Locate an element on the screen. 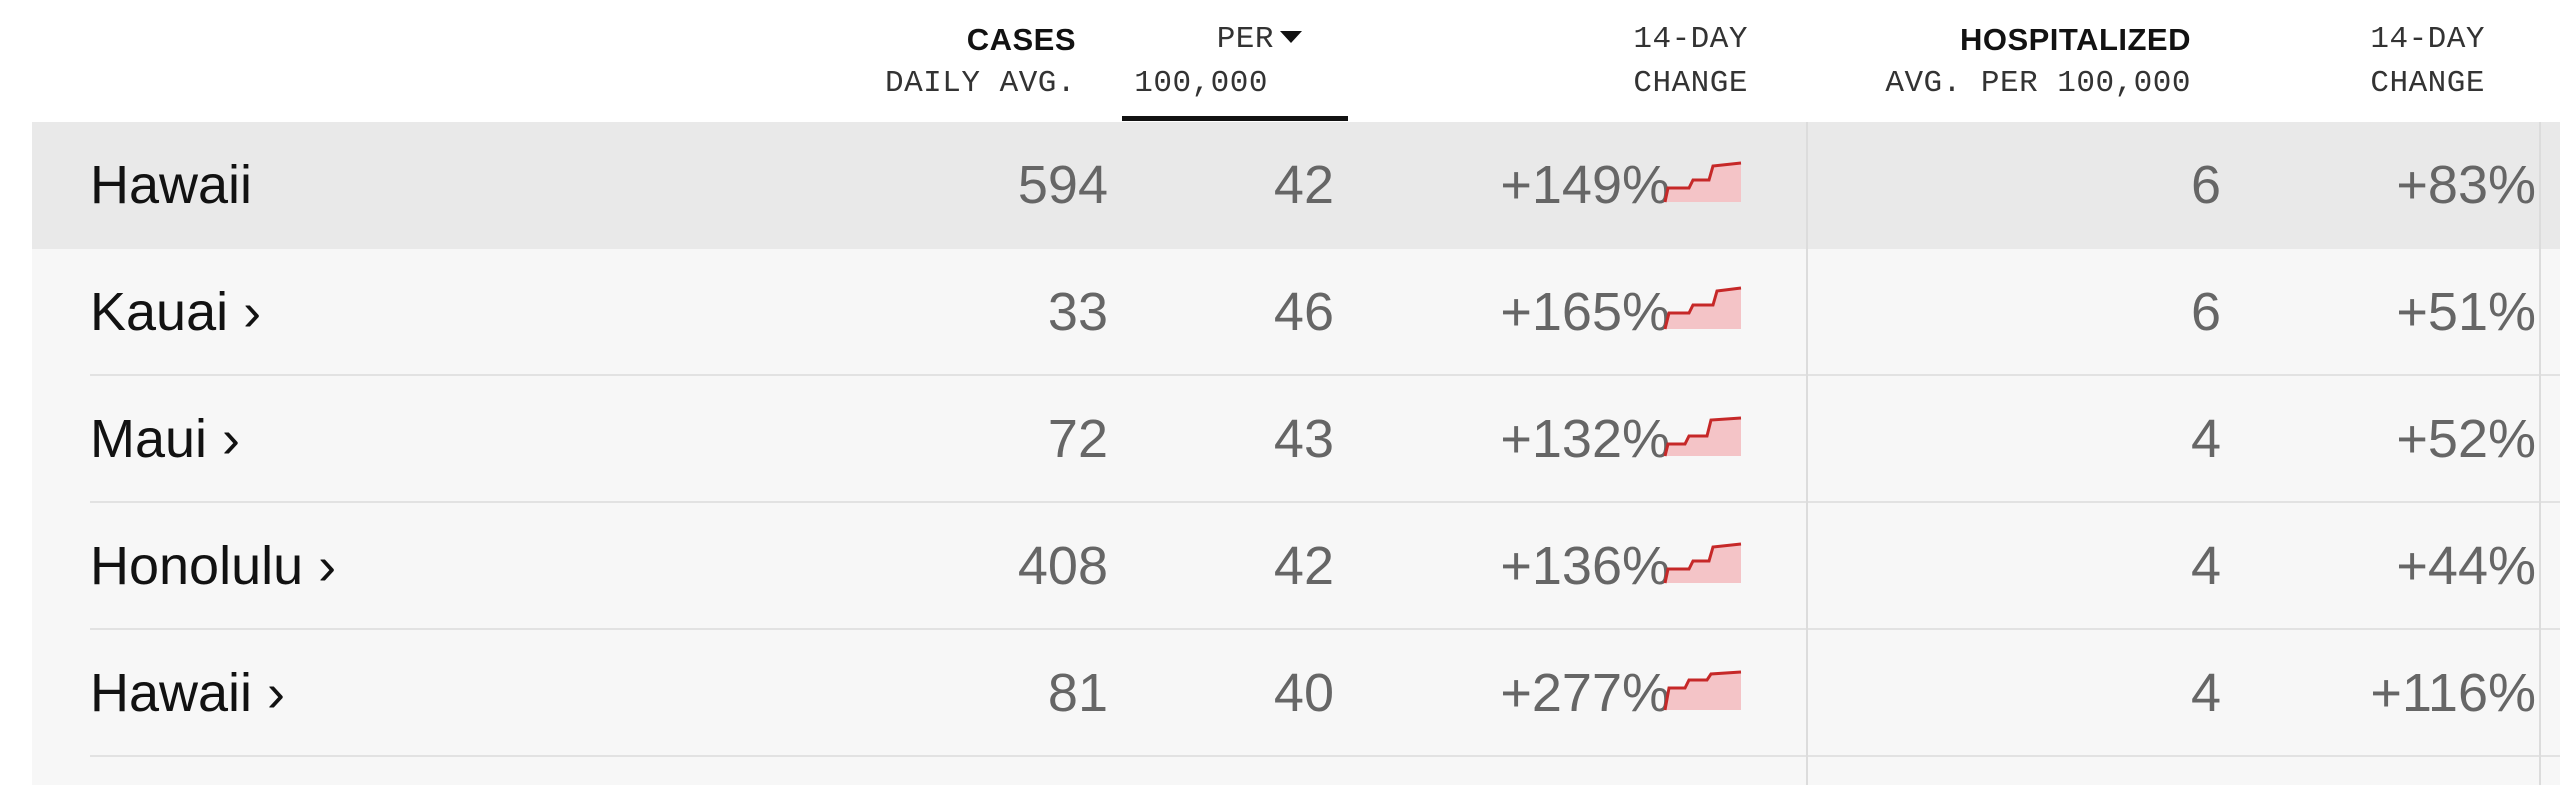  change-column-header: 14-DAY CHANGE is located at coordinates (1690, 62).